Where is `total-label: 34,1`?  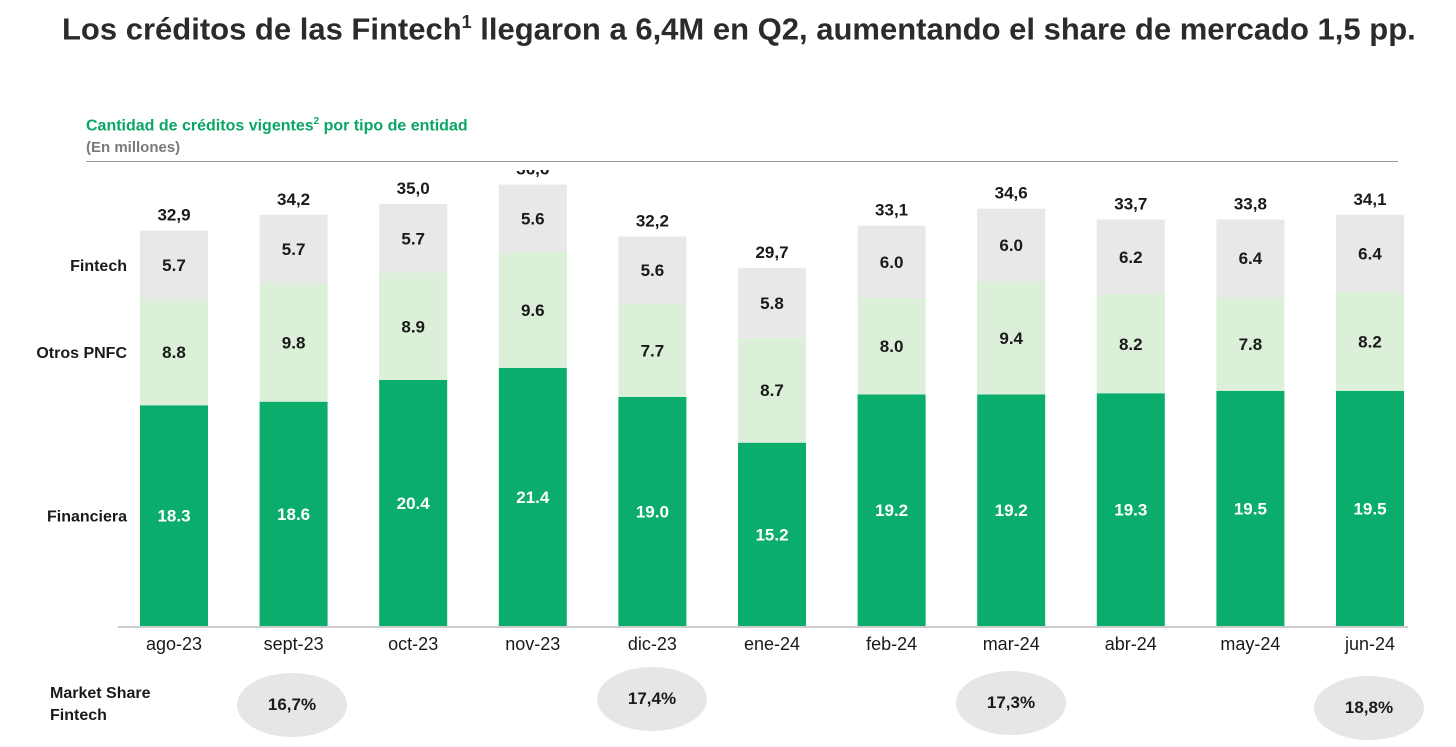 total-label: 34,1 is located at coordinates (1369, 199).